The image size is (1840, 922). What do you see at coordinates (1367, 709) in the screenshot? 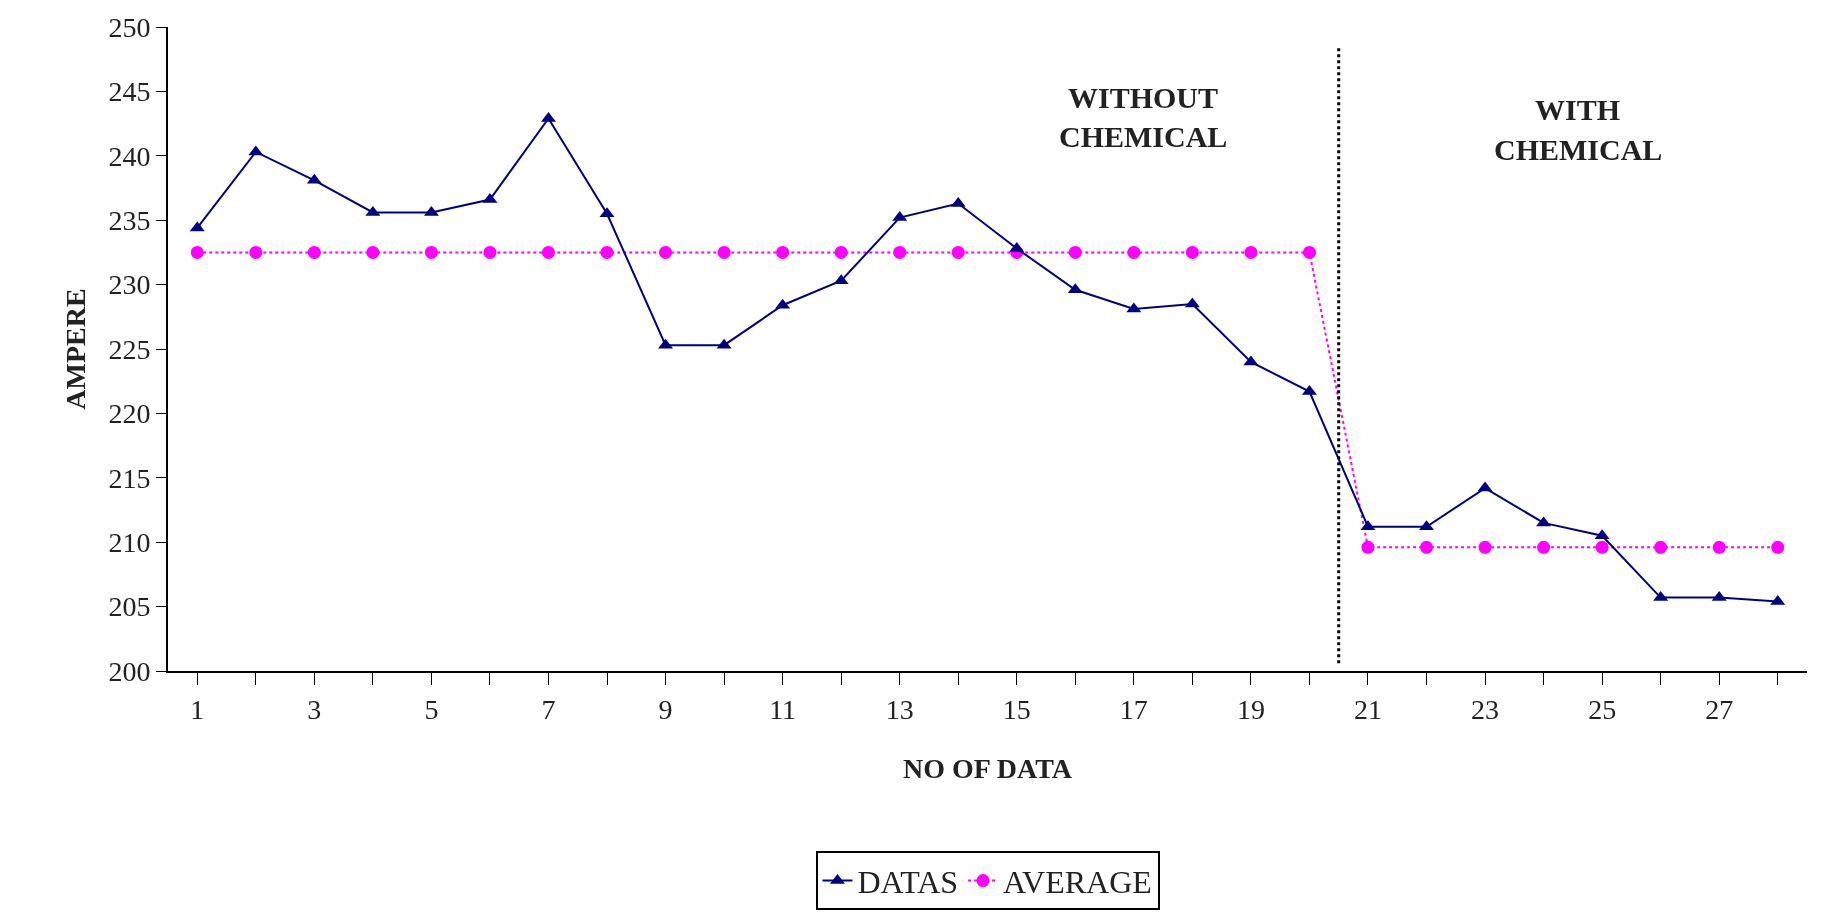
I see `x-tick-label: 21` at bounding box center [1367, 709].